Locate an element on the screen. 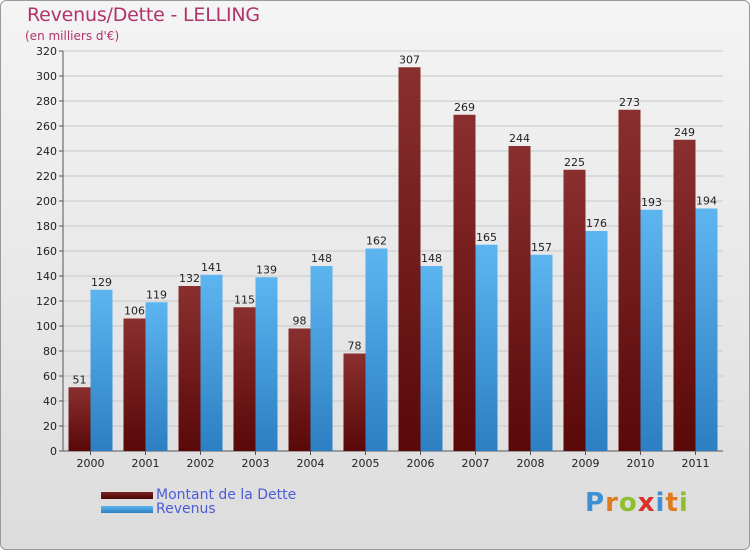 This screenshot has height=550, width=750. x-tick-label: 2002 is located at coordinates (201, 463).